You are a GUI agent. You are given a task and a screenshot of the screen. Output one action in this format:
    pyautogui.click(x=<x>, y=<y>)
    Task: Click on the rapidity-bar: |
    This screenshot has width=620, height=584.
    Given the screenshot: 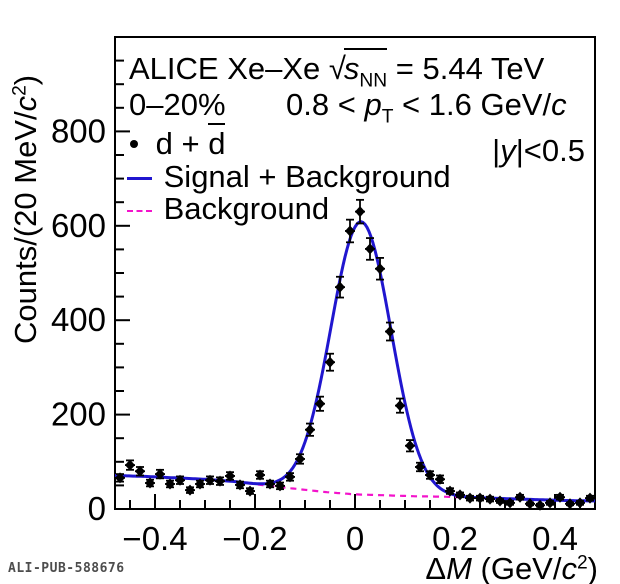 What is the action you would take?
    pyautogui.click(x=496, y=150)
    